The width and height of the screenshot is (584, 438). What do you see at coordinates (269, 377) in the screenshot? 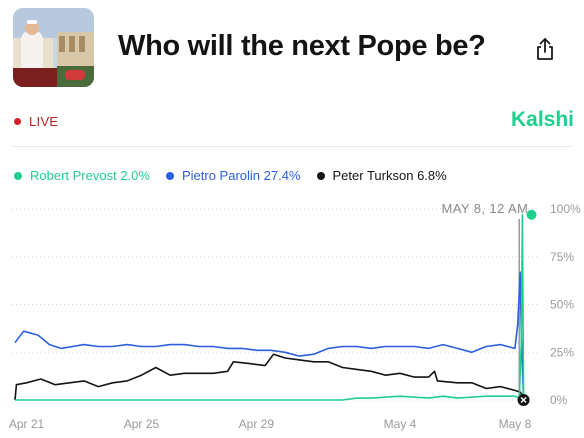
I see `series-line-peter-turkson` at bounding box center [269, 377].